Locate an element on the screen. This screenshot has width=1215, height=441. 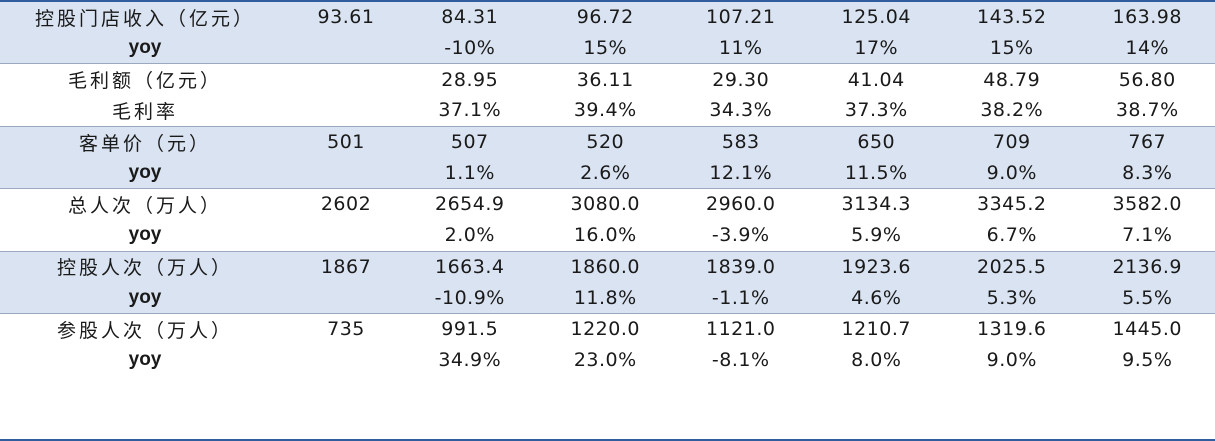
cell-value: 2025.5 is located at coordinates (1012, 267).